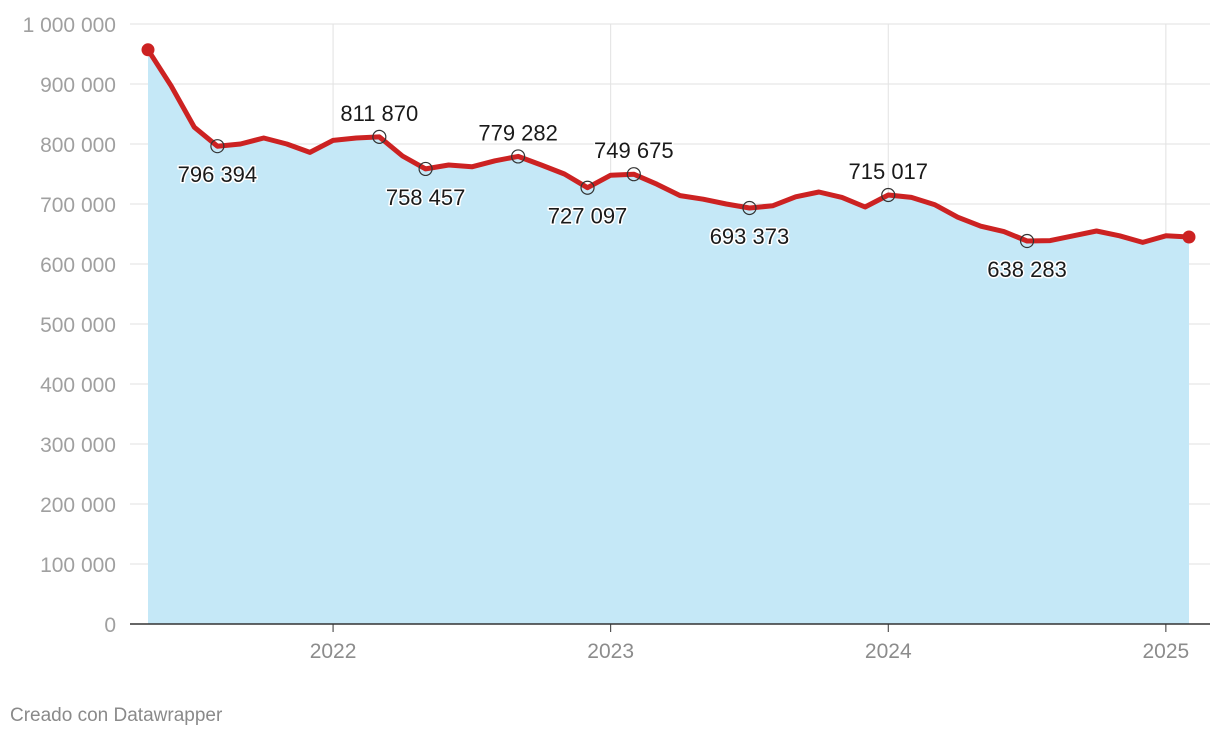 The height and width of the screenshot is (740, 1220). I want to click on annotation-markers, so click(622, 189).